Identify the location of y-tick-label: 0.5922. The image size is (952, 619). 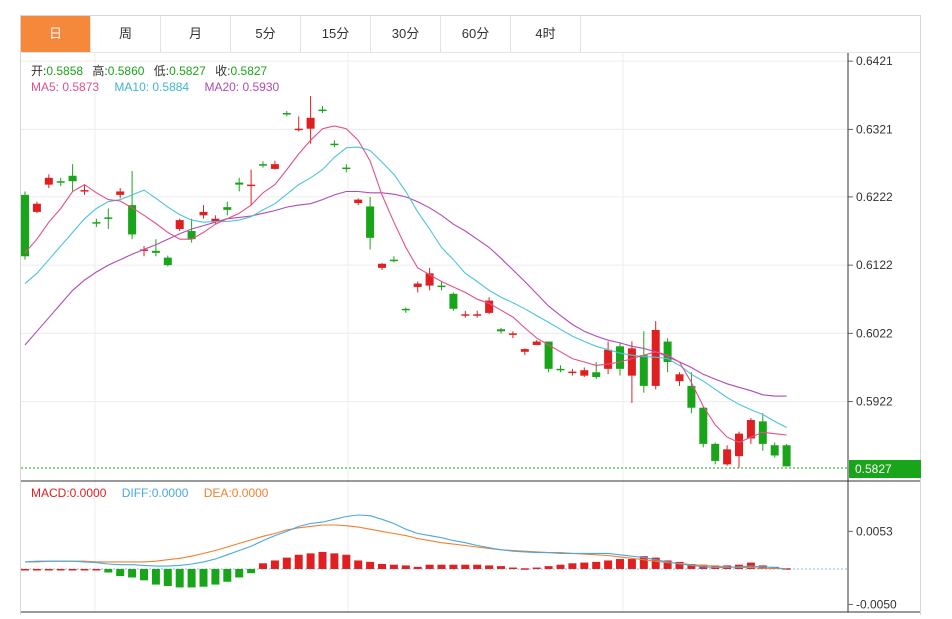
(874, 402).